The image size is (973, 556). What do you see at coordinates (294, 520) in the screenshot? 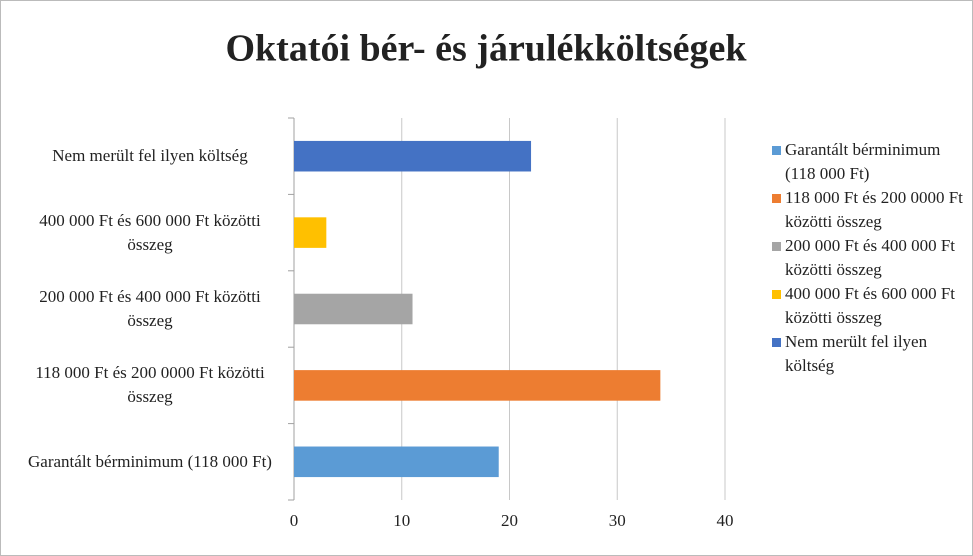
I see `x-tick-label: 0` at bounding box center [294, 520].